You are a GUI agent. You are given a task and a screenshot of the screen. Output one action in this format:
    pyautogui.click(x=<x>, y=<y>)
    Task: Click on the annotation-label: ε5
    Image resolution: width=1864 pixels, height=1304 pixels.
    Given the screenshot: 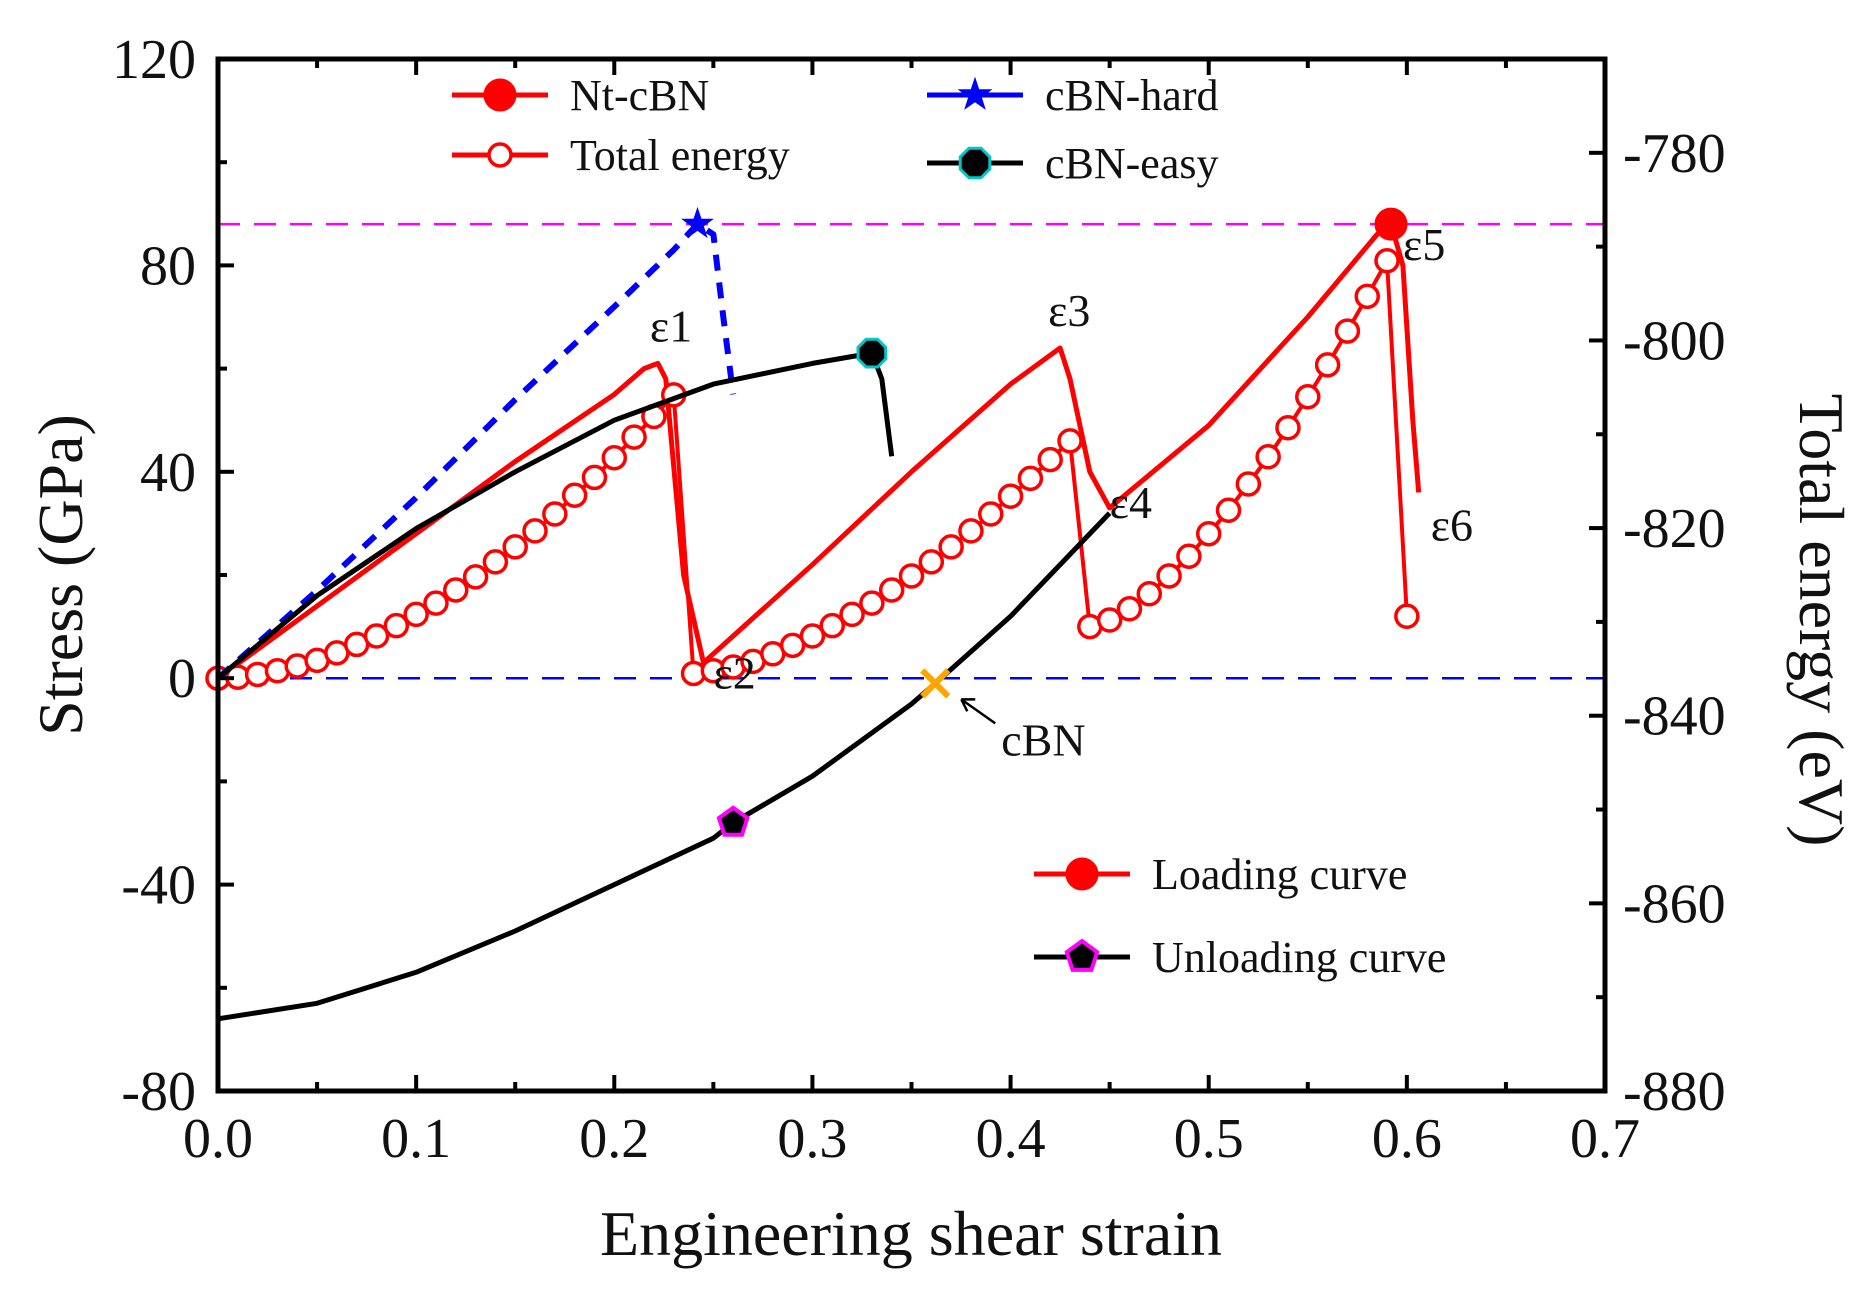 What is the action you would take?
    pyautogui.click(x=1424, y=244)
    